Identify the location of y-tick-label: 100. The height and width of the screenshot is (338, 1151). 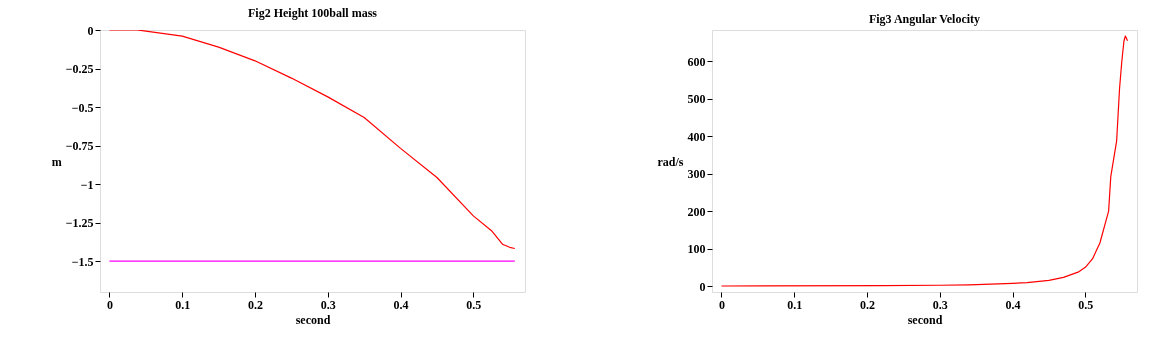
(696, 249).